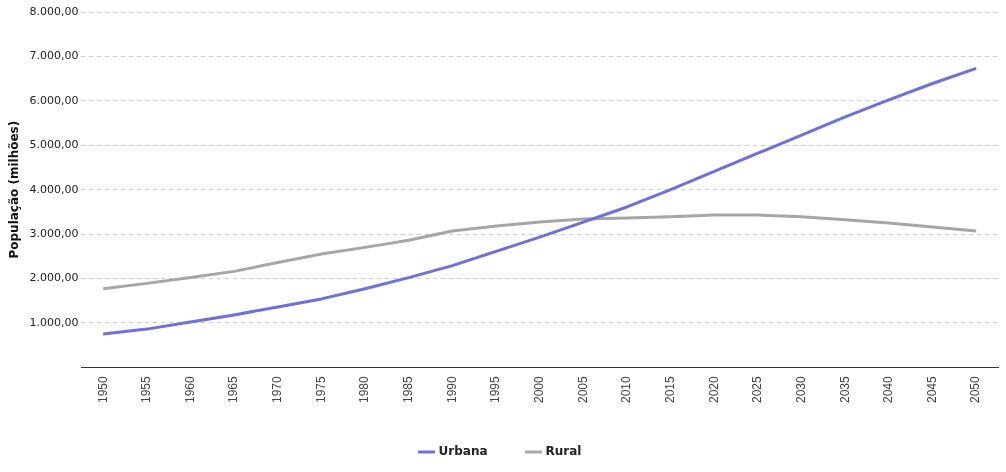 The image size is (1006, 472). What do you see at coordinates (146, 389) in the screenshot?
I see `x-tick-label: 1955` at bounding box center [146, 389].